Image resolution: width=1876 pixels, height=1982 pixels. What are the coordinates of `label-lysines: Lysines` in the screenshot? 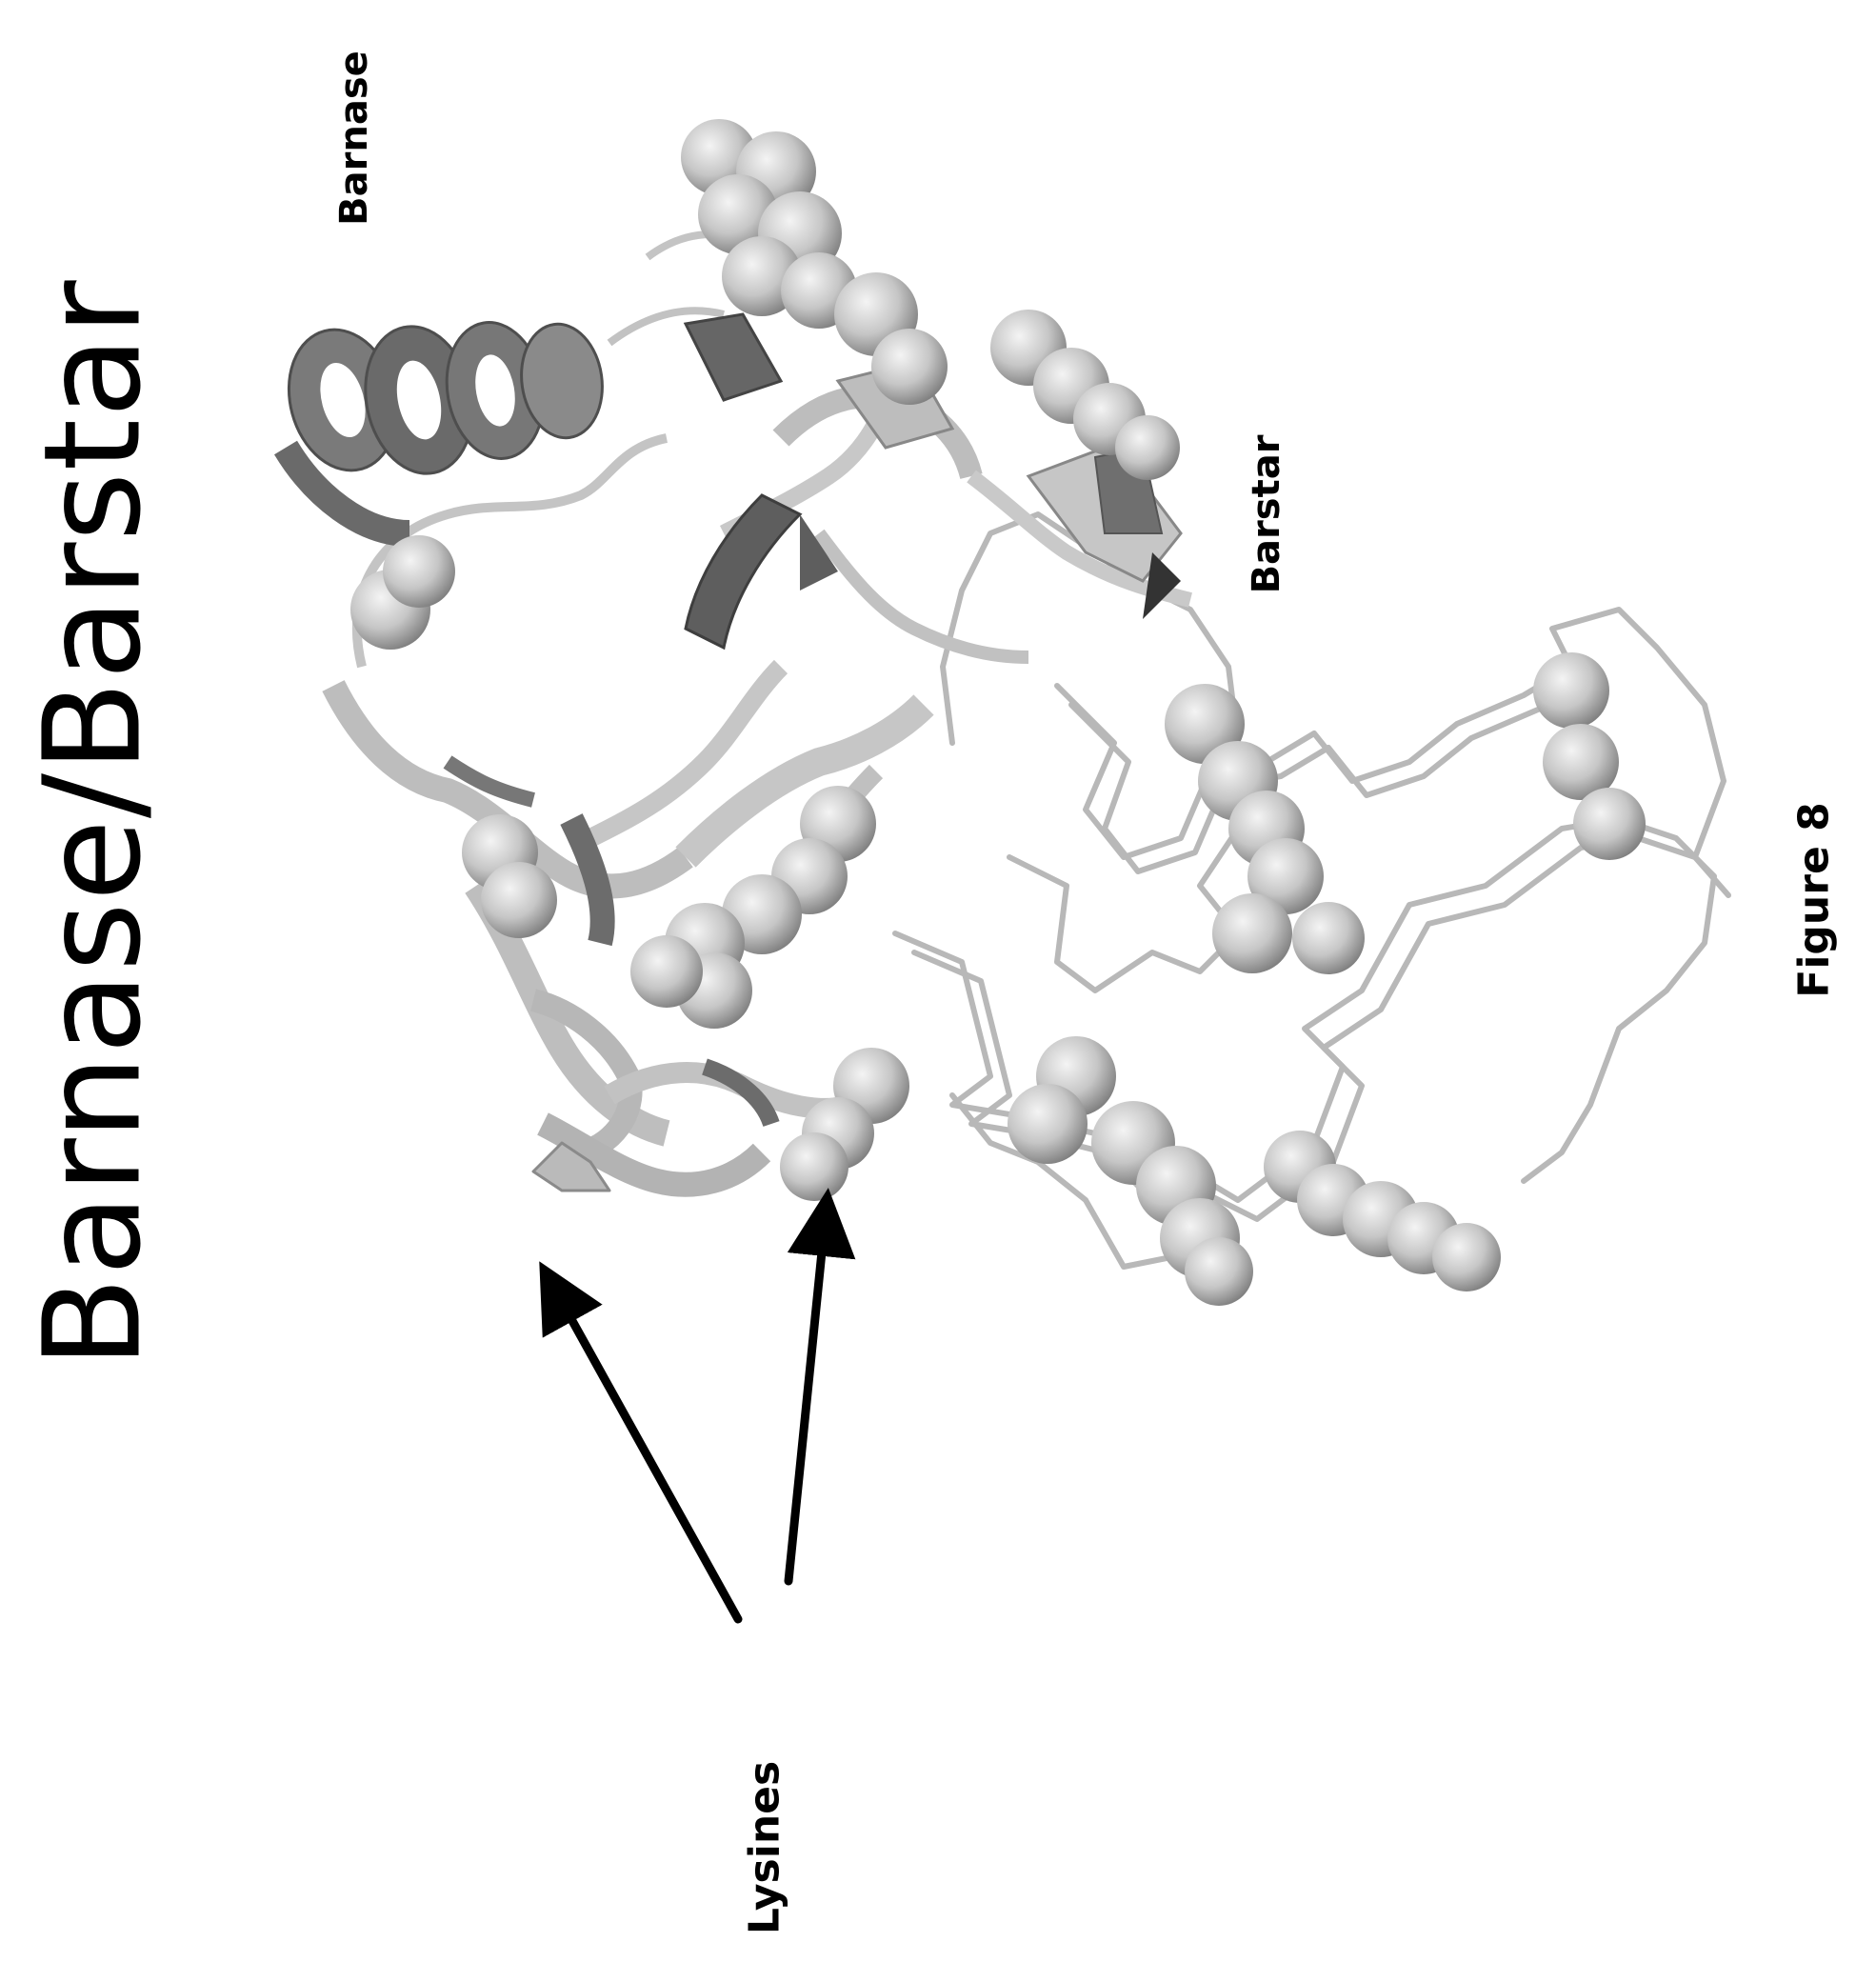 It's located at (765, 1847).